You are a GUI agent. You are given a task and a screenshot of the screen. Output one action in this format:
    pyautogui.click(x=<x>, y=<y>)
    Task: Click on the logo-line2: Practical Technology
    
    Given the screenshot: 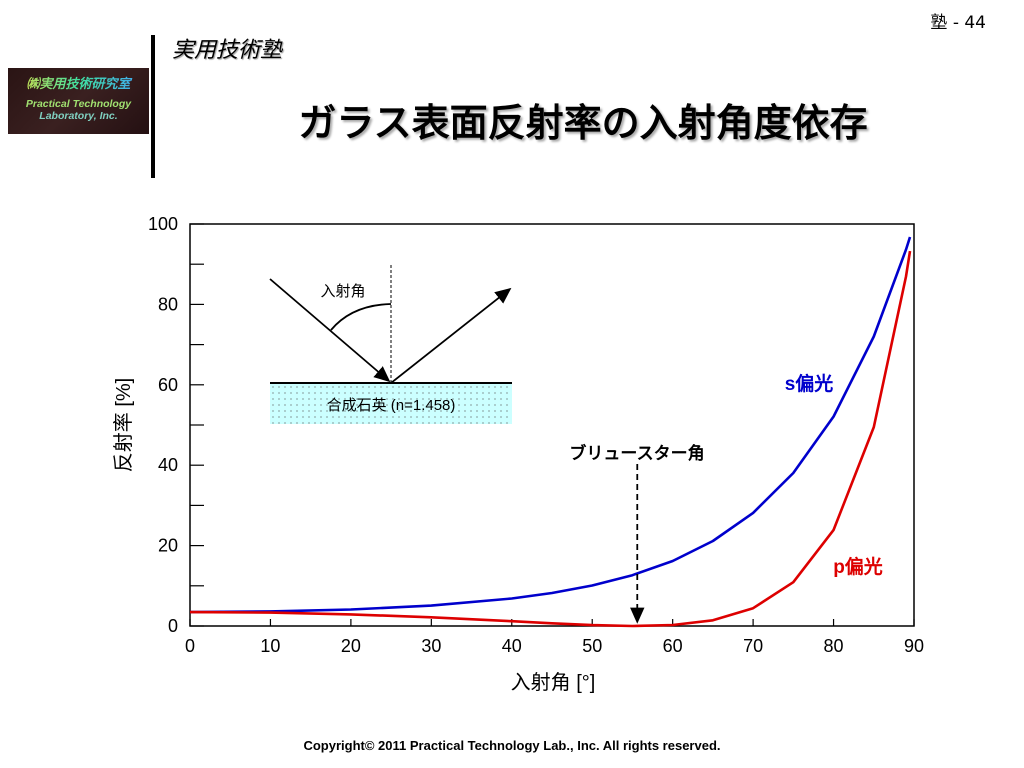 What is the action you would take?
    pyautogui.click(x=78, y=104)
    